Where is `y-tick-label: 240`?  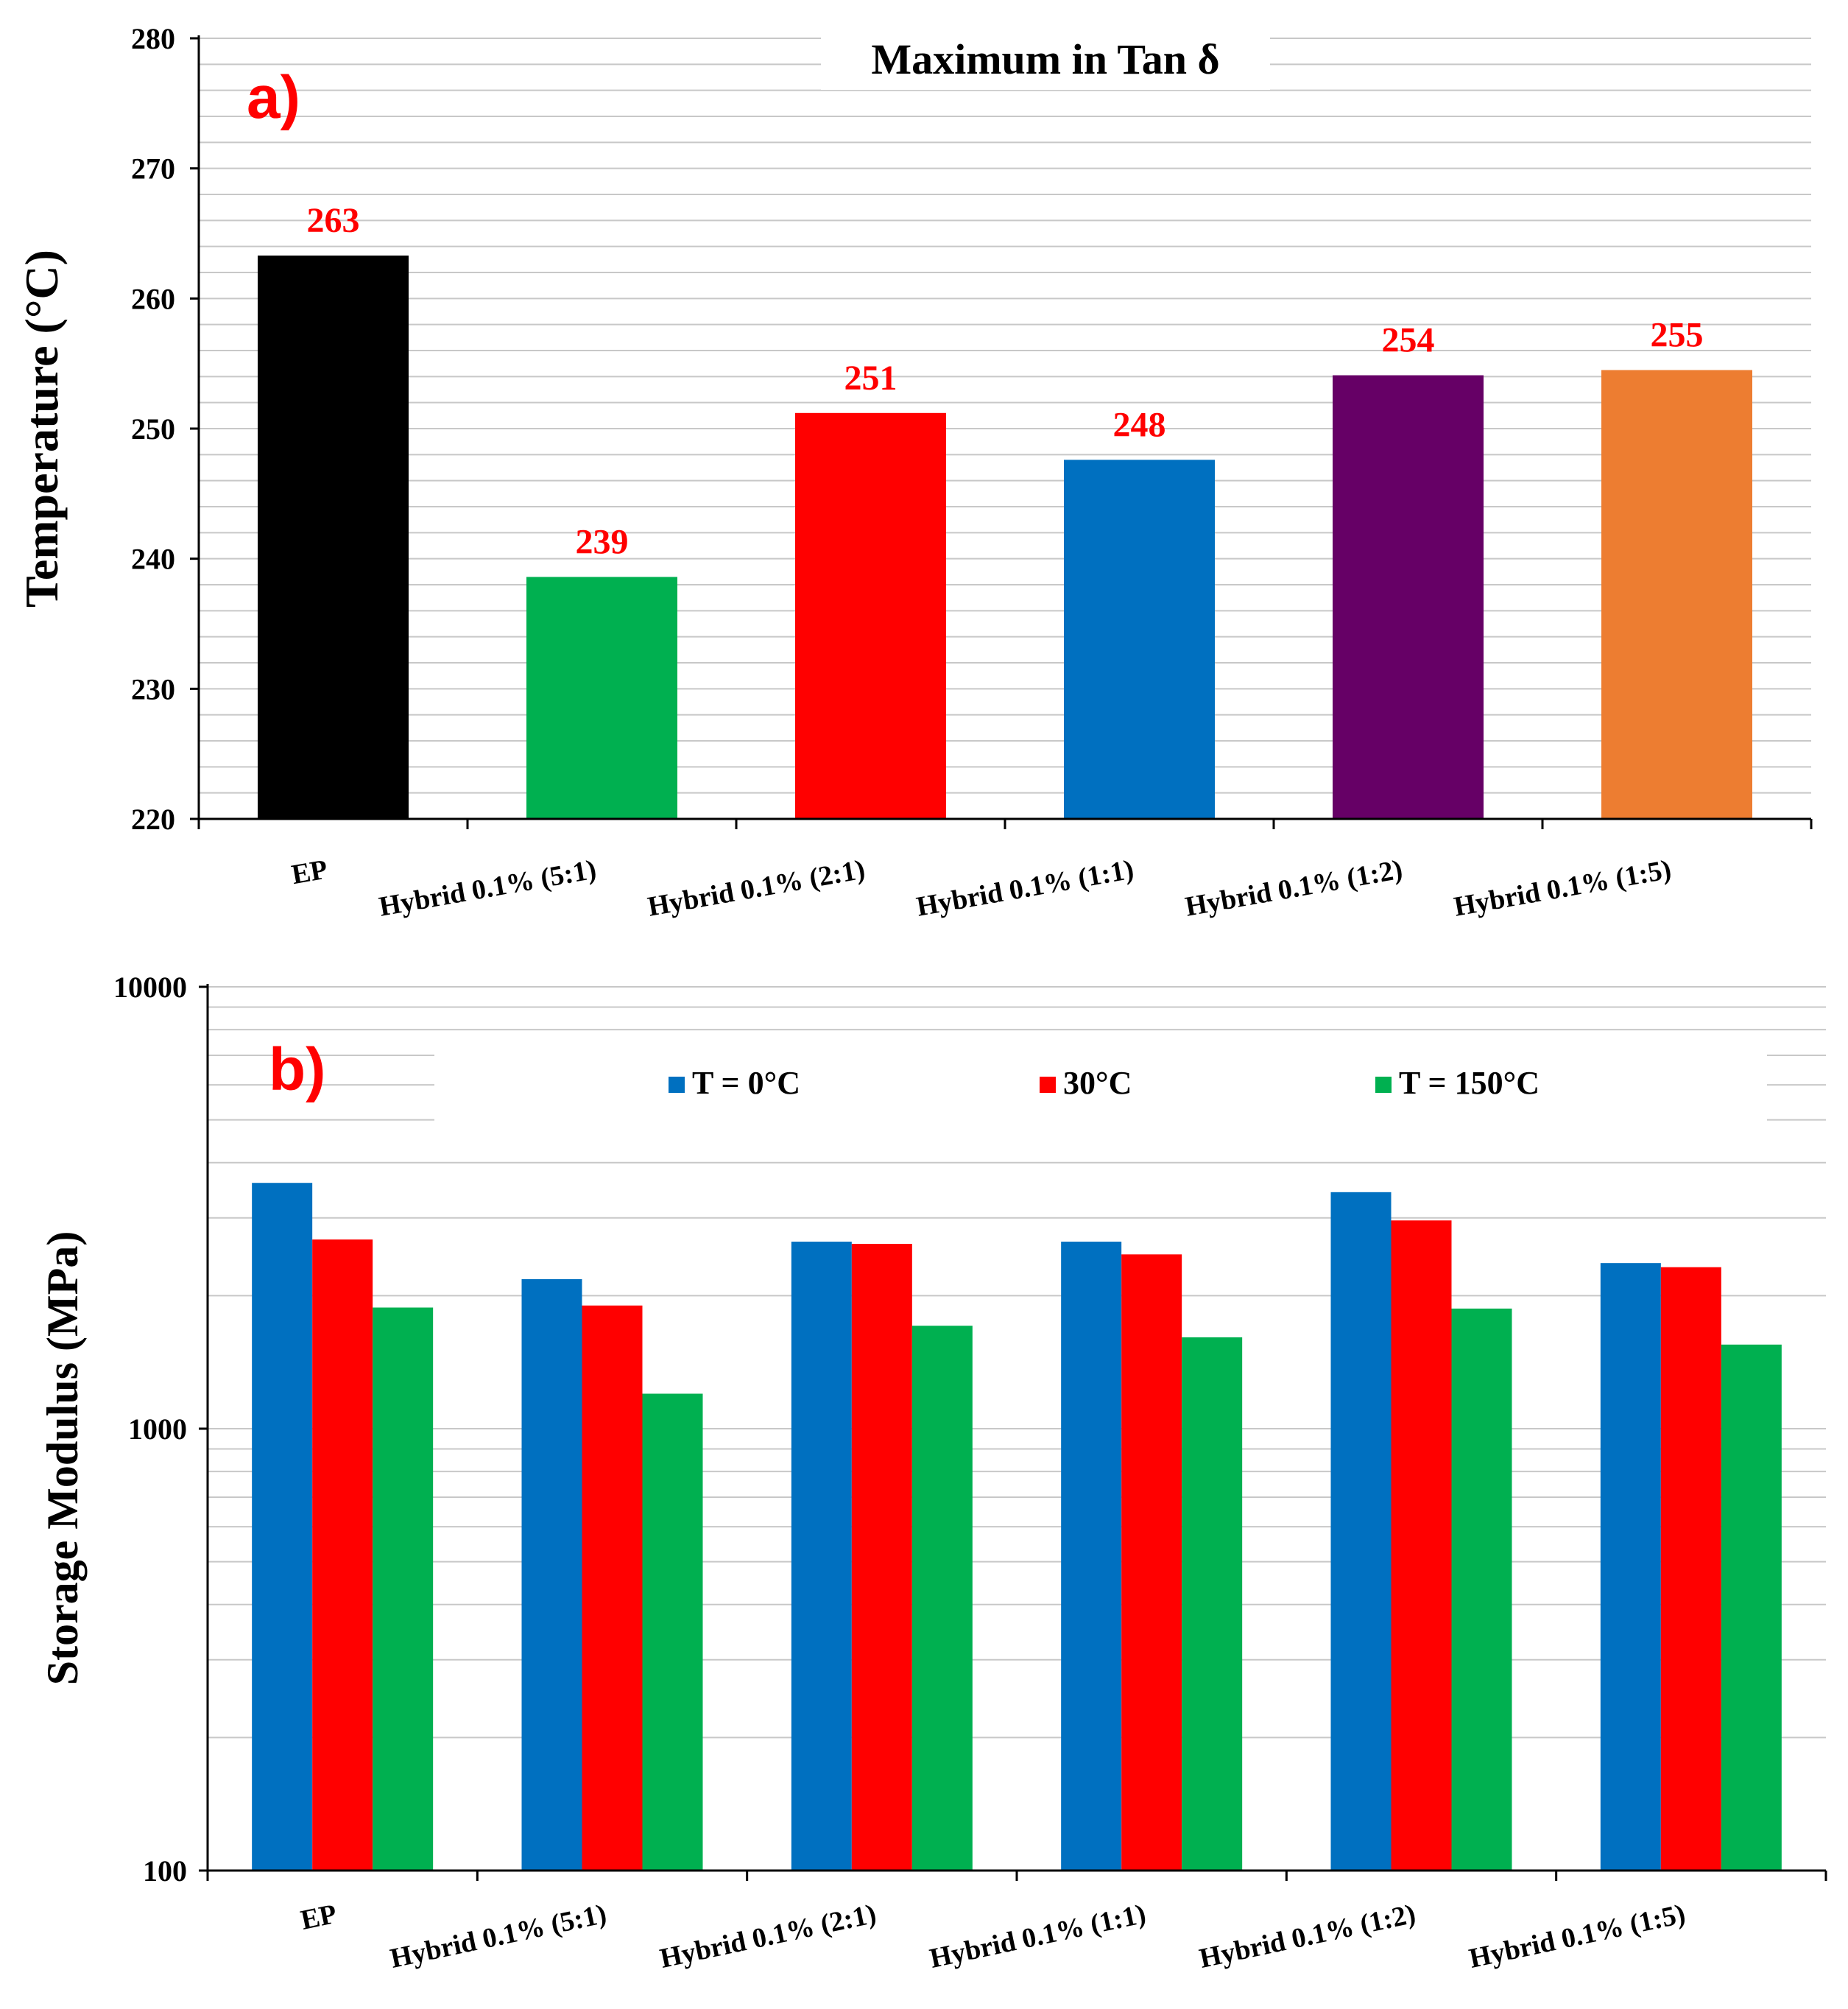
y-tick-label: 240 is located at coordinates (153, 559).